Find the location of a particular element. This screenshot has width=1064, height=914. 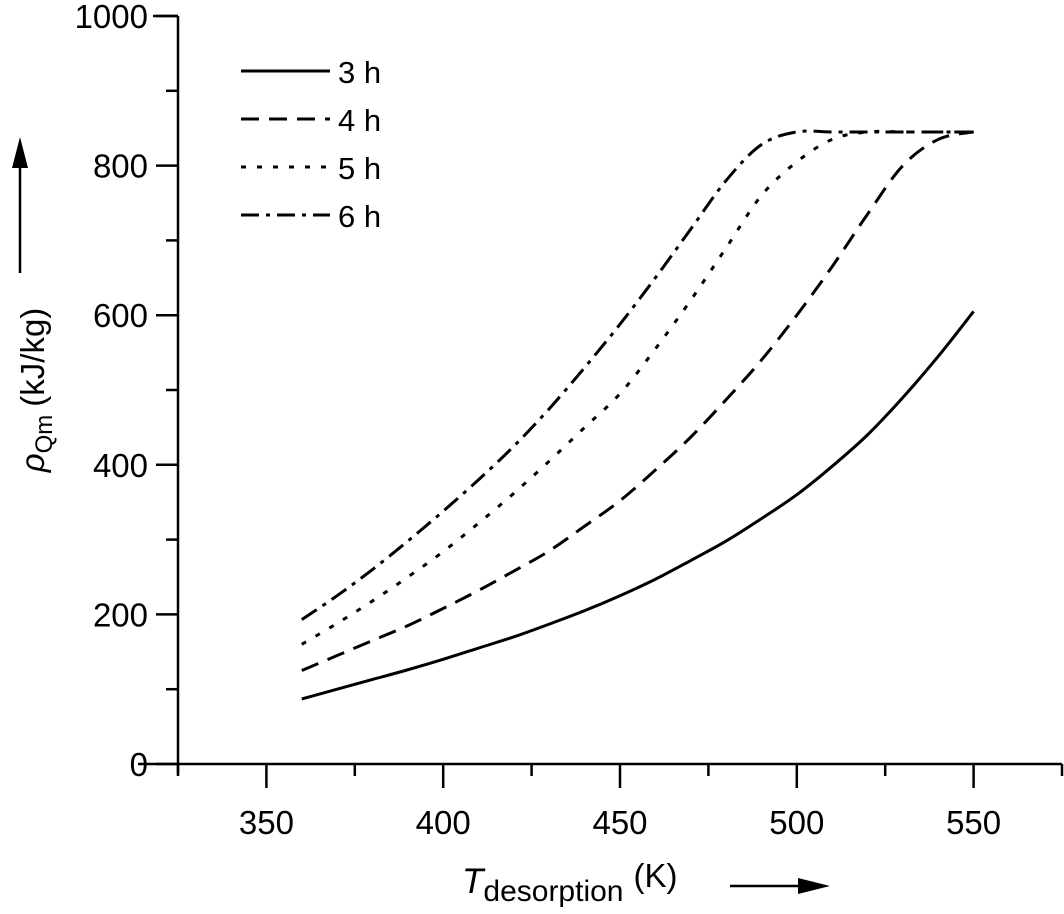

x-tick-label: 500 is located at coordinates (796, 822).